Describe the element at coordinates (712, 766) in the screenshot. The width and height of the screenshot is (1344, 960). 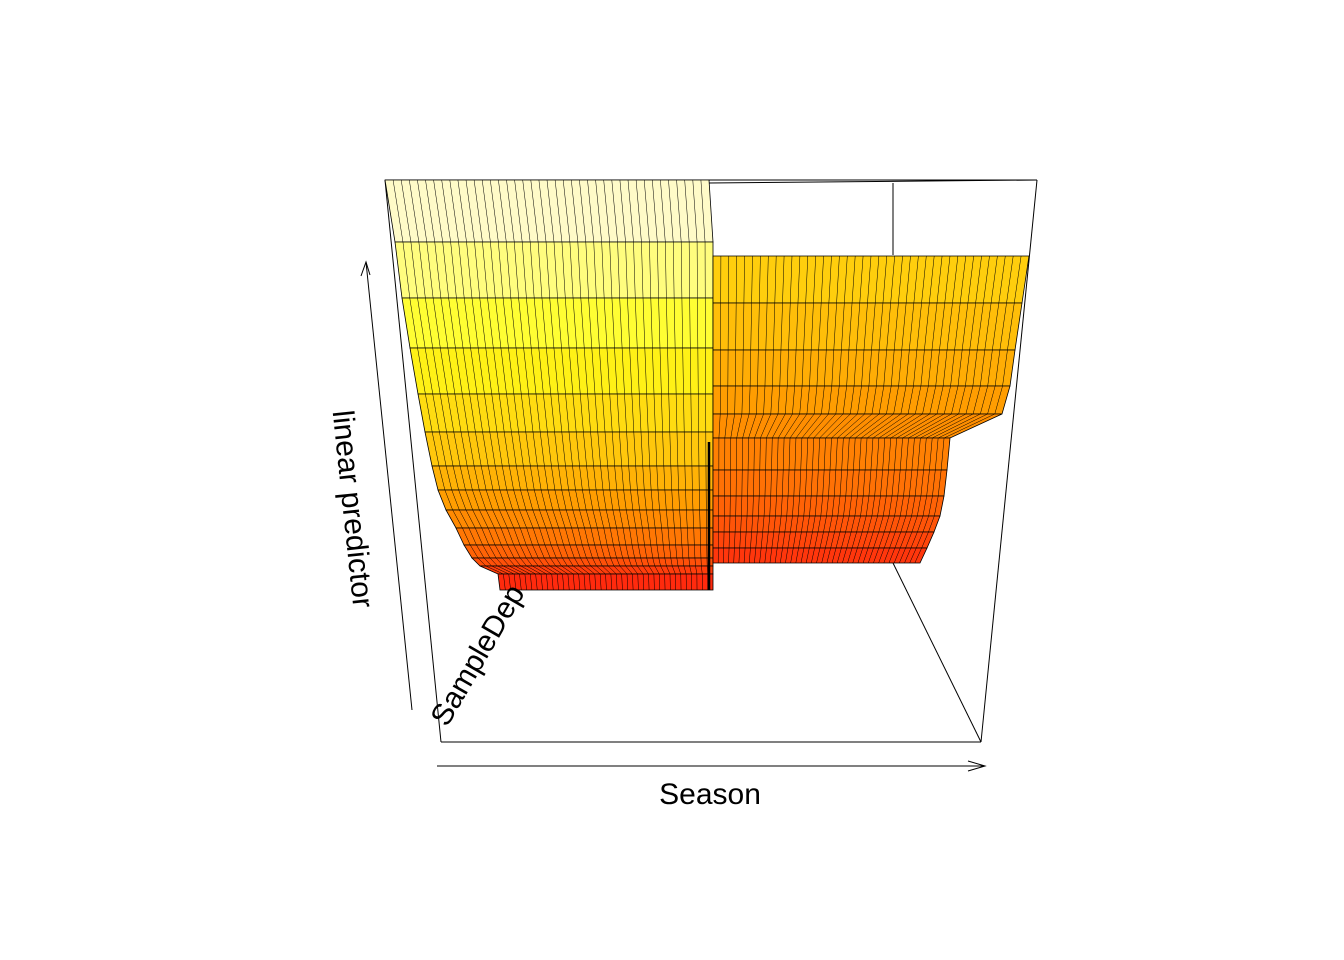
I see `x-axis-arrow` at that location.